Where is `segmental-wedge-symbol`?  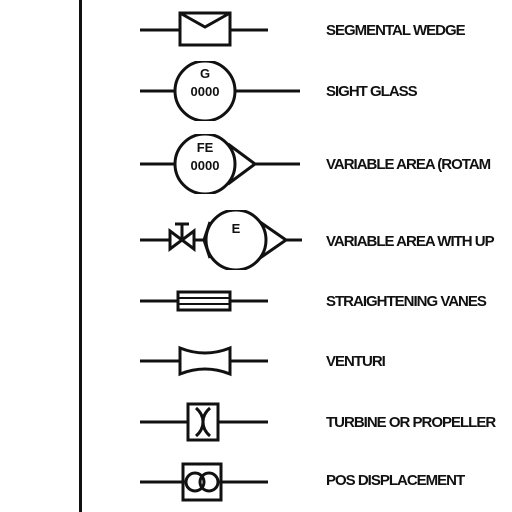 segmental-wedge-symbol is located at coordinates (220, 30).